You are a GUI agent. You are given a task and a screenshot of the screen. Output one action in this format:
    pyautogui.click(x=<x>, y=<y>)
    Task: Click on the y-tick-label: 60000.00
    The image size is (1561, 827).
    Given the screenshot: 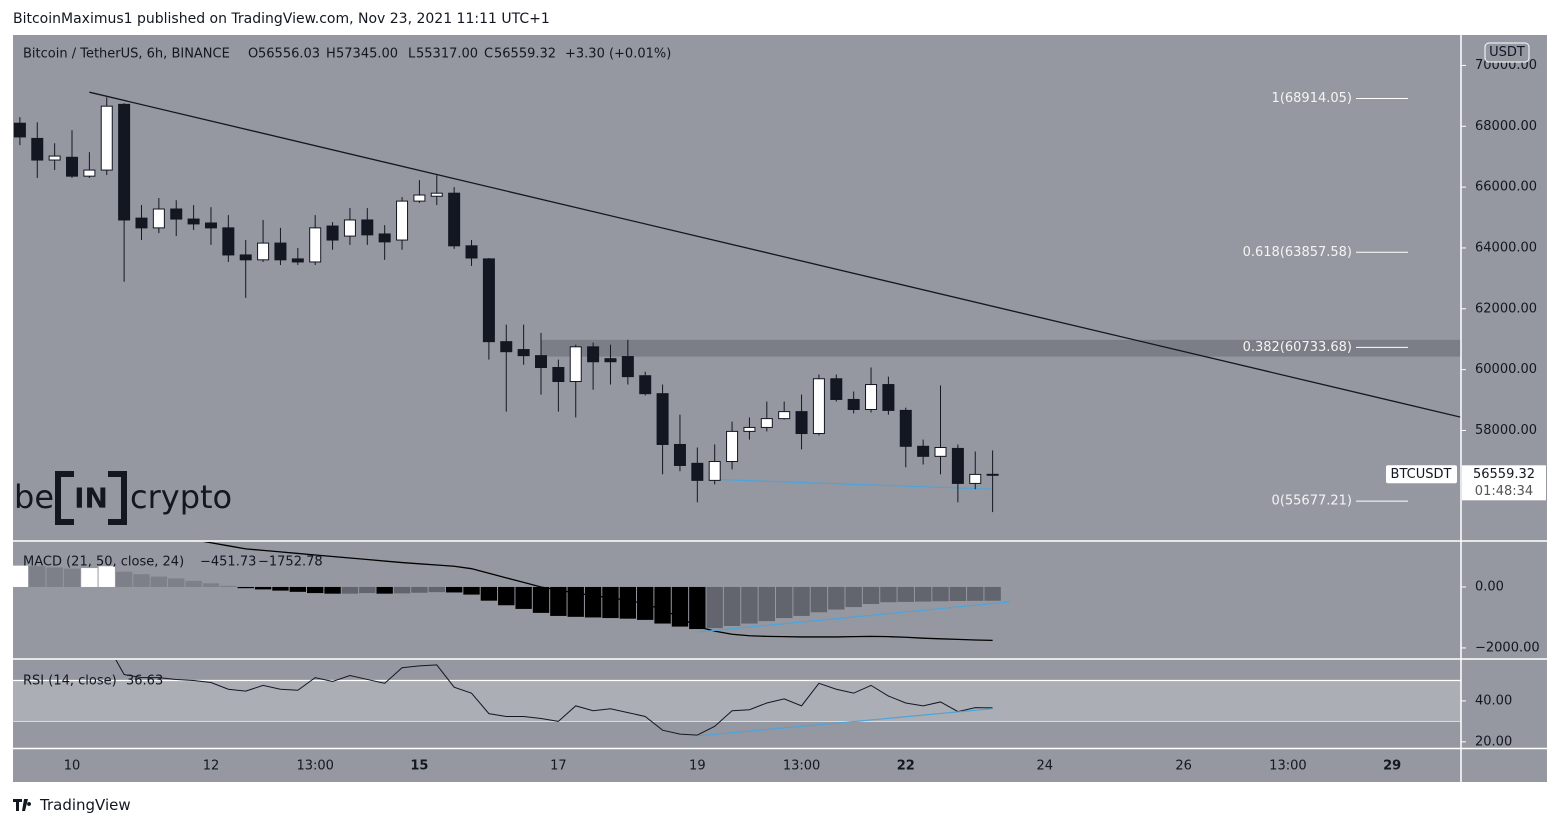 What is the action you would take?
    pyautogui.click(x=1506, y=369)
    